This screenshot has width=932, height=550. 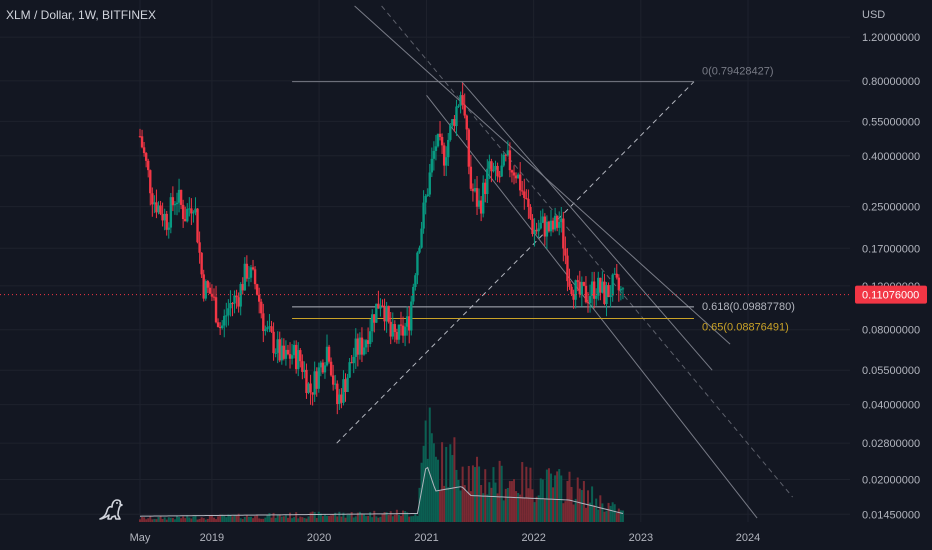 What do you see at coordinates (81, 15) in the screenshot?
I see `chart-title: XLM / Dollar, 1W, BITFINEX` at bounding box center [81, 15].